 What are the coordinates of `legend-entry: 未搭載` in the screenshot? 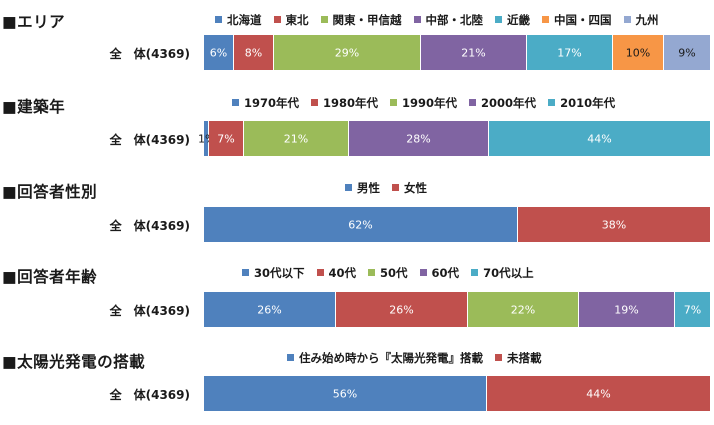 It's located at (518, 358).